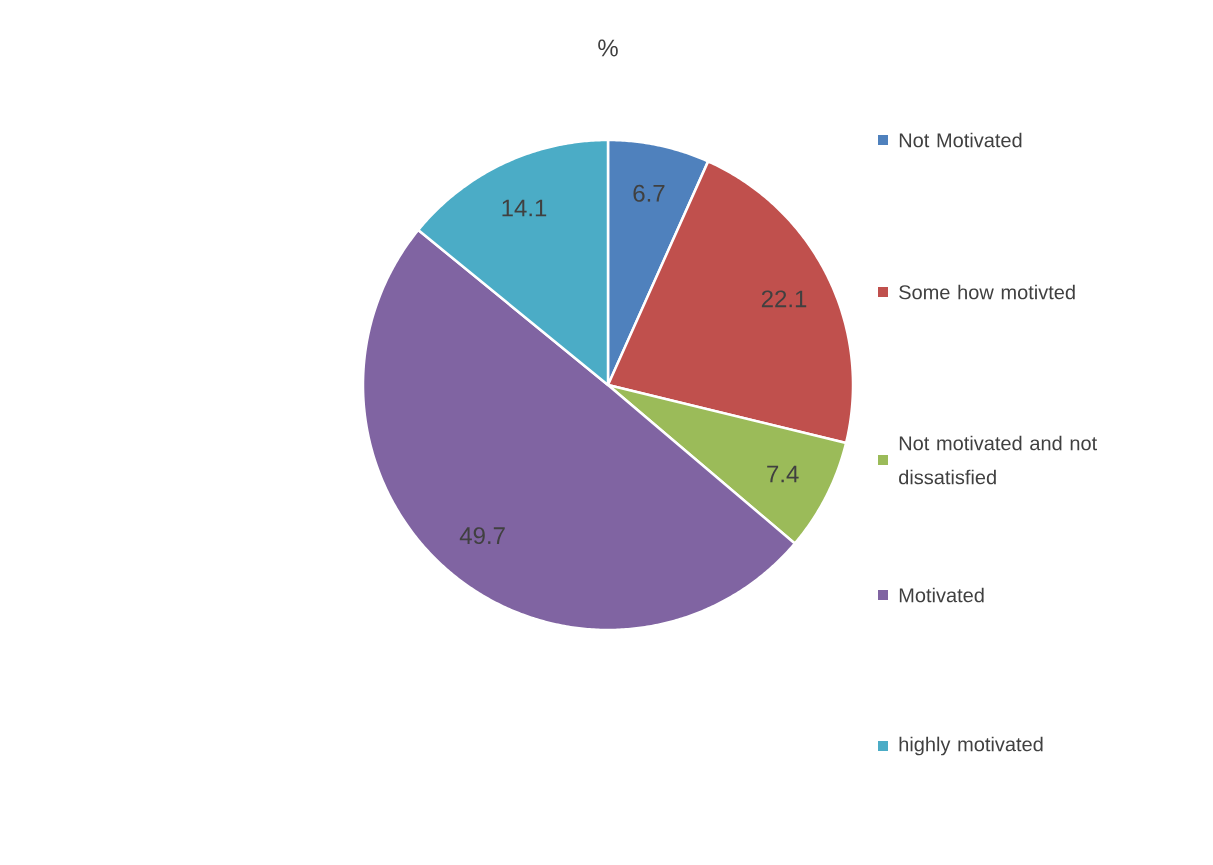 This screenshot has width=1213, height=865. Describe the element at coordinates (941, 595) in the screenshot. I see `legend-label: Motivated` at that location.